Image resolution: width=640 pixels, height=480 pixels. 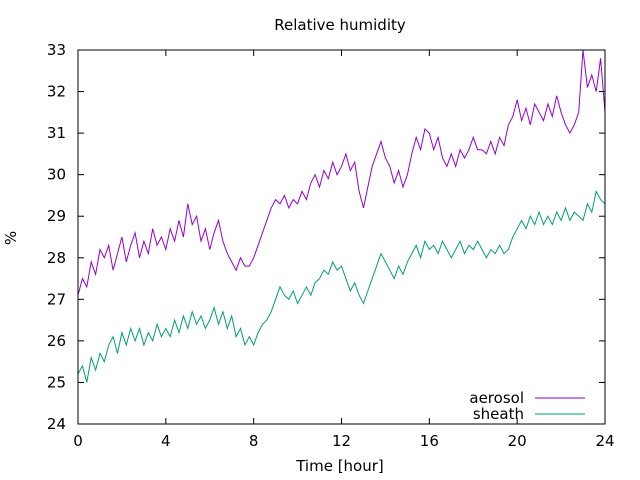 I want to click on y-tick-label: 33, so click(x=56, y=50).